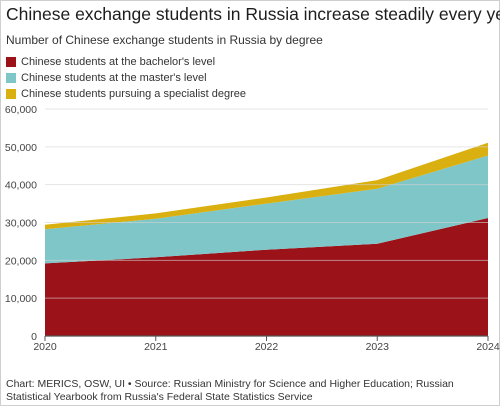 This screenshot has height=406, width=500. What do you see at coordinates (21, 110) in the screenshot?
I see `y-tick-label: 60,000` at bounding box center [21, 110].